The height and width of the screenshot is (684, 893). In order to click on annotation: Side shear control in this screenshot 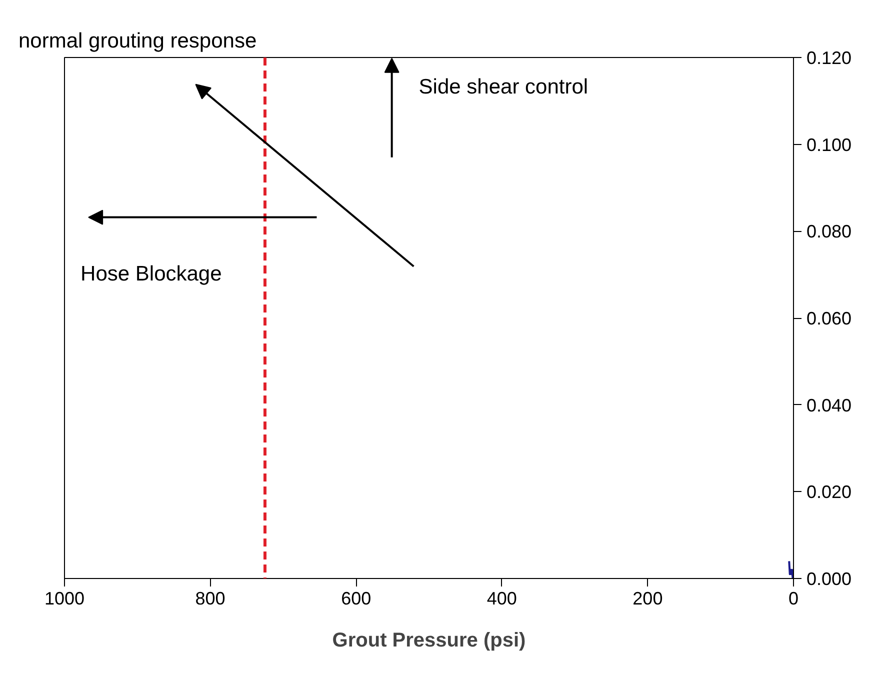, I will do `click(503, 86)`.